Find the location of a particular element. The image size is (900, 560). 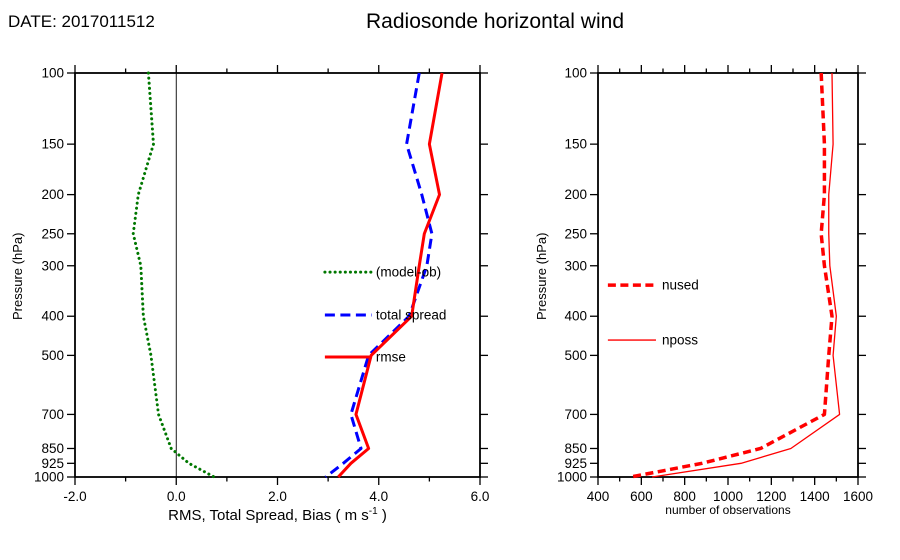

left-yaxis-label: Pressure (hPa) is located at coordinates (17, 276).